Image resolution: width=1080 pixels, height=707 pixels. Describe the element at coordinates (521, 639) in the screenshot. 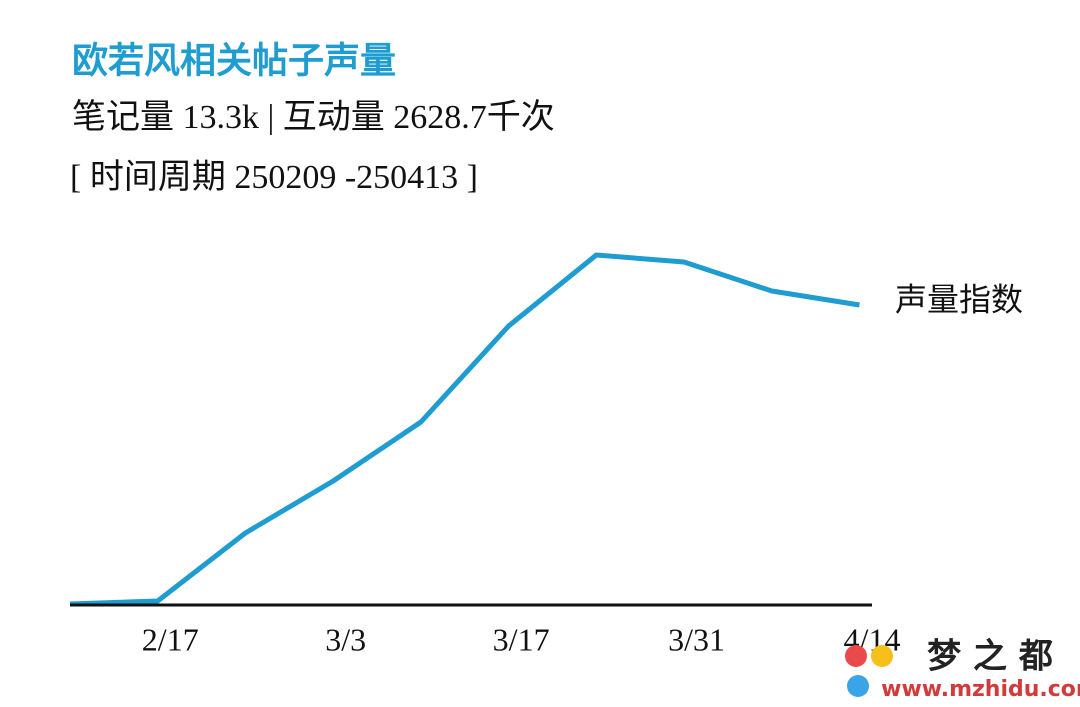

I see `x-tick-label: 3/17` at that location.